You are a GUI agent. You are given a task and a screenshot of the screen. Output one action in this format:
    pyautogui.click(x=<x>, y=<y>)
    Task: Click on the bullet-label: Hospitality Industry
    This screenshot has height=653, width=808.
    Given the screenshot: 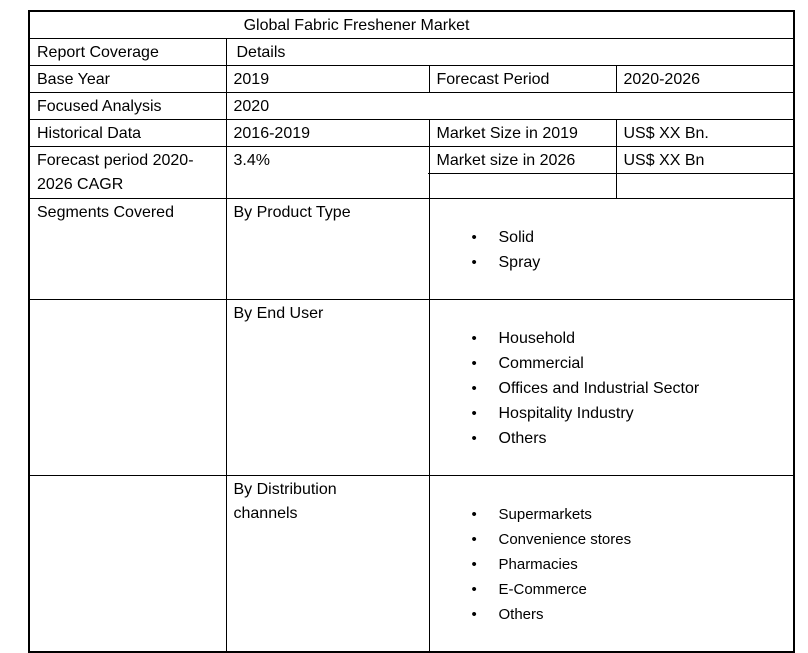 What is the action you would take?
    pyautogui.click(x=566, y=413)
    